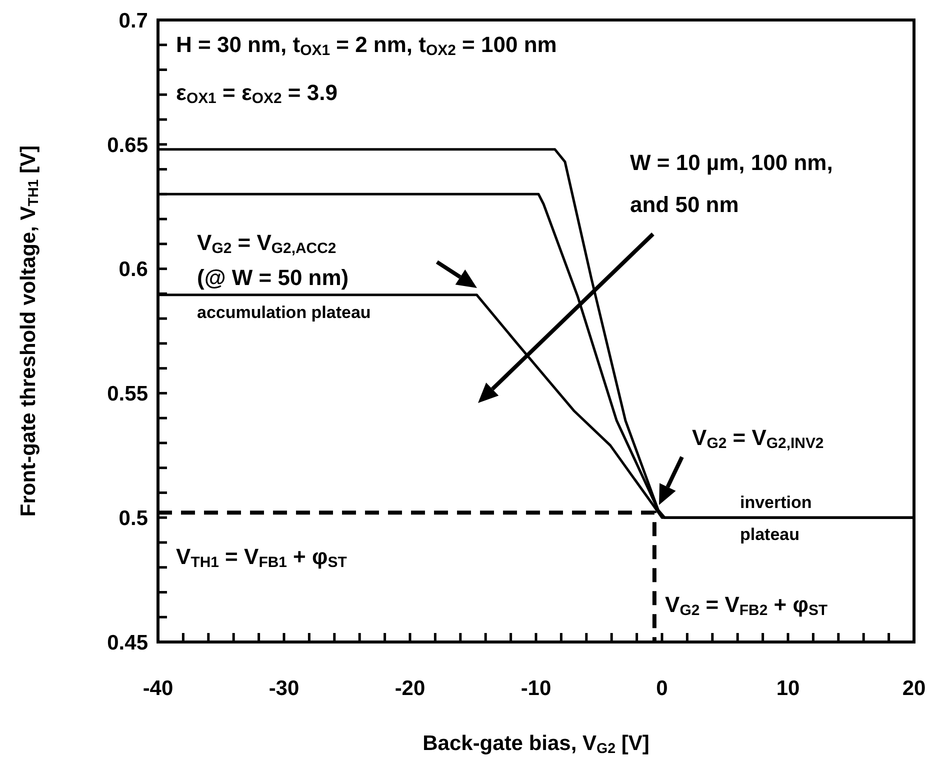  What do you see at coordinates (127, 394) in the screenshot?
I see `y-tick-label: 0.55` at bounding box center [127, 394].